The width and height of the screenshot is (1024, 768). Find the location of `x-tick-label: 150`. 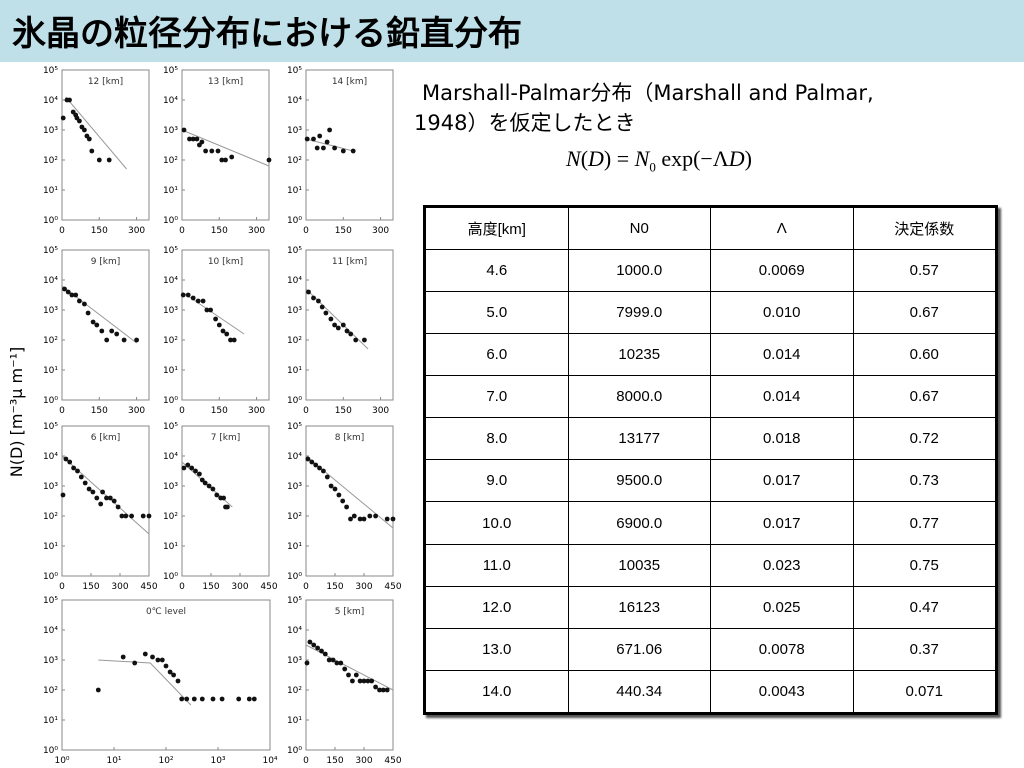

x-tick-label: 150 is located at coordinates (334, 587).